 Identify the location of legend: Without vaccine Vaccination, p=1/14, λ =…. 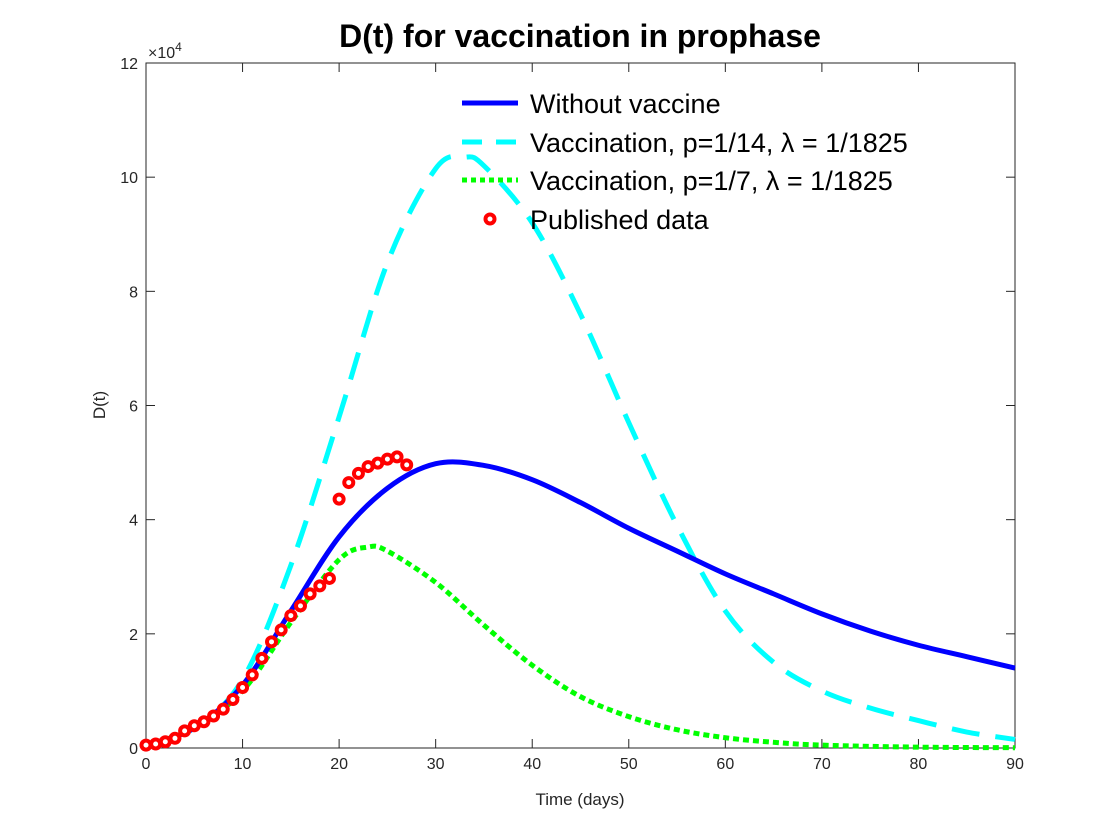
(685, 162).